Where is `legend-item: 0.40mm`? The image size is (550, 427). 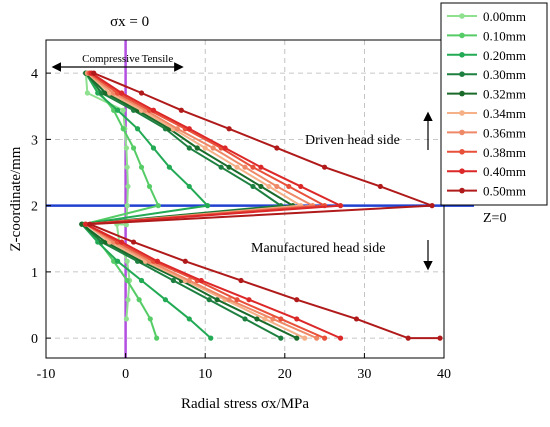
legend-item: 0.40mm is located at coordinates (486, 171).